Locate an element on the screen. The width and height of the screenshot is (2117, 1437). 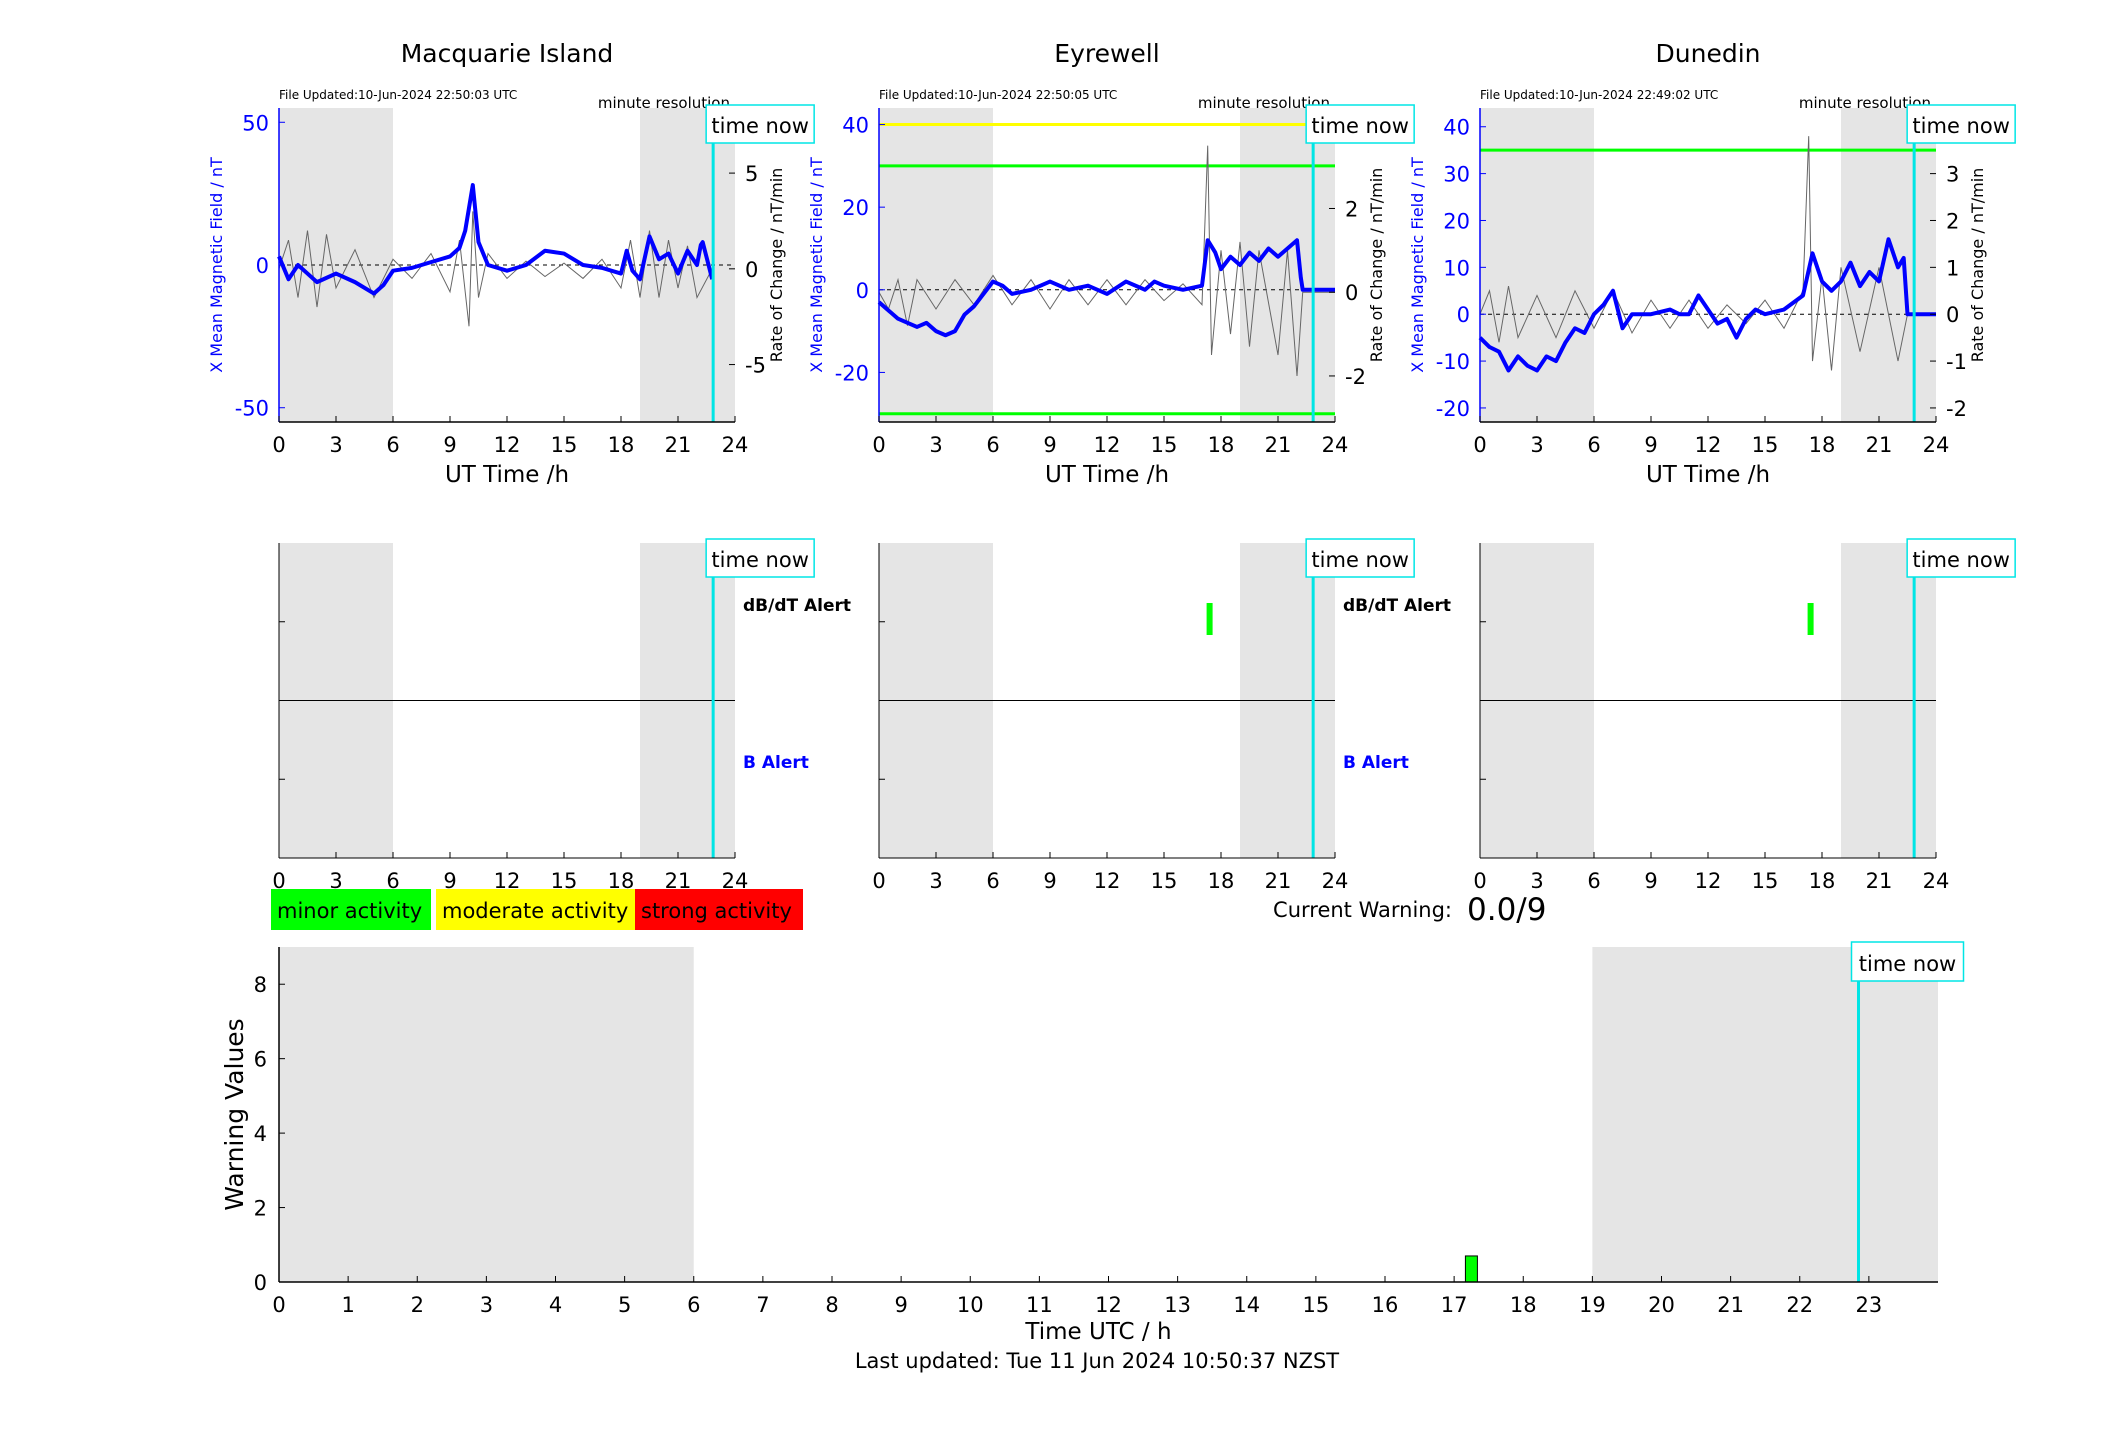
y-tick-label: -20 is located at coordinates (1453, 409).